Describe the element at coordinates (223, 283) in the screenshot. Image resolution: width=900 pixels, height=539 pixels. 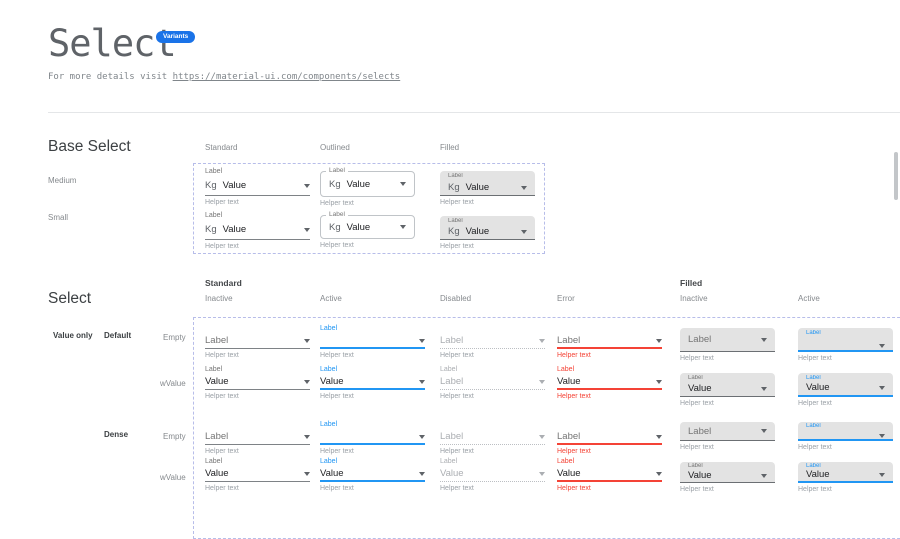
I see `group-header-standard: Standard` at that location.